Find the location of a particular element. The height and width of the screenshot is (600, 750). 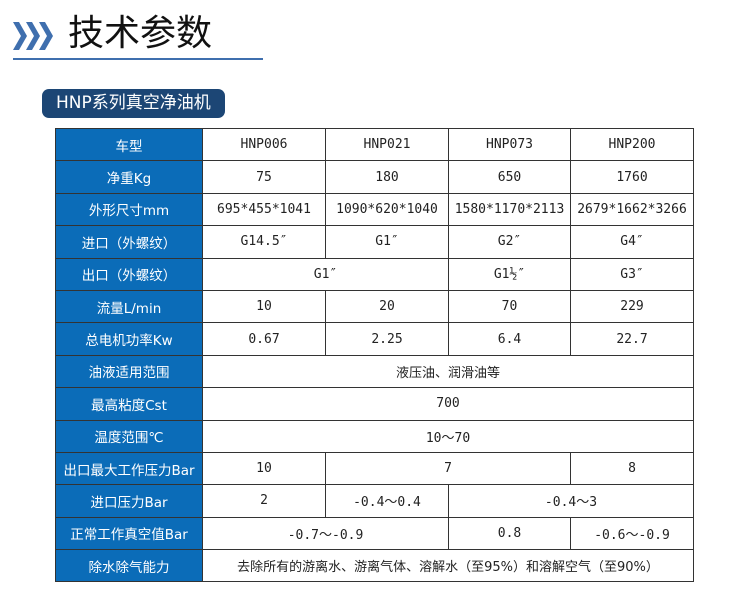

table-cell: 8 is located at coordinates (632, 468).